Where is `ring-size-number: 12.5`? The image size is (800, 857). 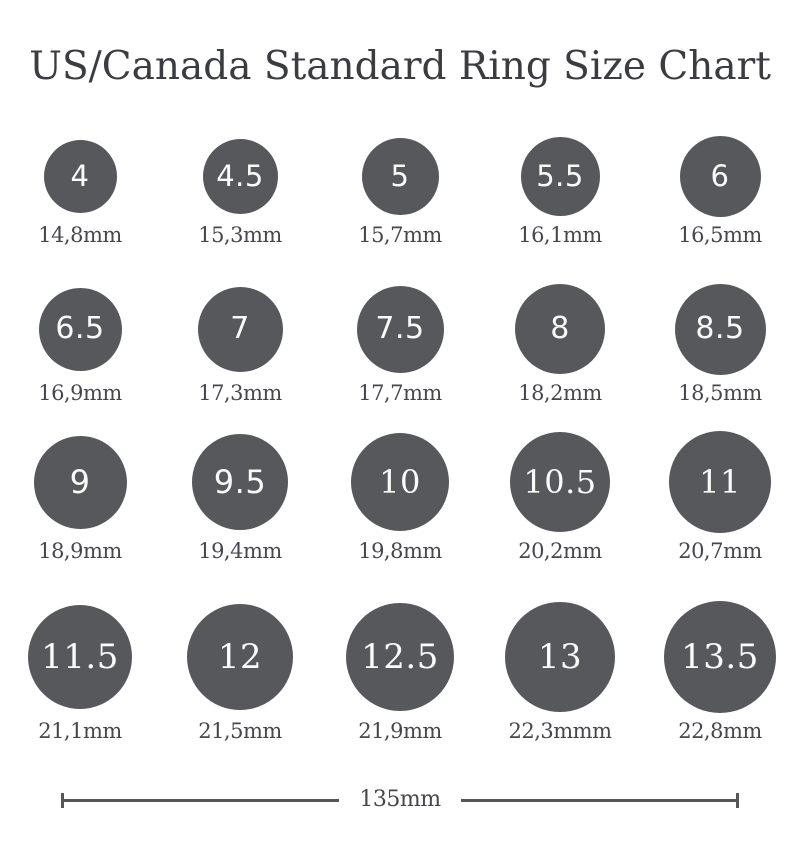 ring-size-number: 12.5 is located at coordinates (400, 656).